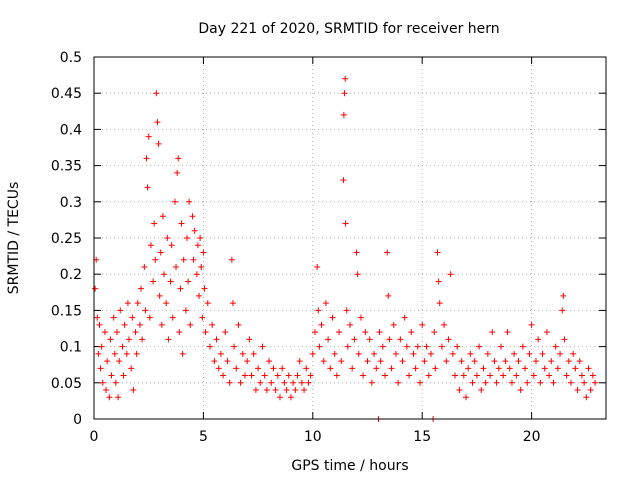 This screenshot has width=640, height=480. I want to click on x-tick-label: 15, so click(422, 437).